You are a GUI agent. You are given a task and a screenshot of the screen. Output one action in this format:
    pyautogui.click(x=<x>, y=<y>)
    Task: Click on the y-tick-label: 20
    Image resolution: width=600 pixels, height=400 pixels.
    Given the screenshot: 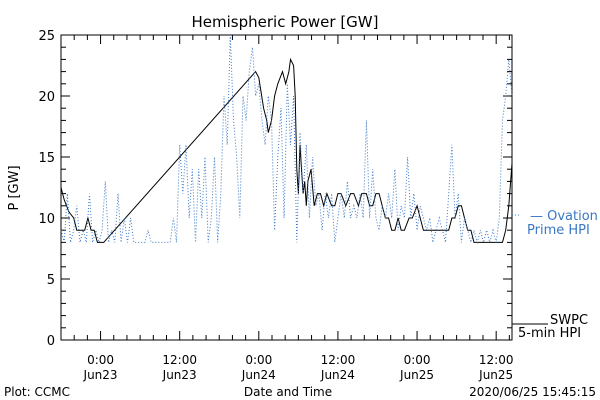 What is the action you would take?
    pyautogui.click(x=46, y=97)
    